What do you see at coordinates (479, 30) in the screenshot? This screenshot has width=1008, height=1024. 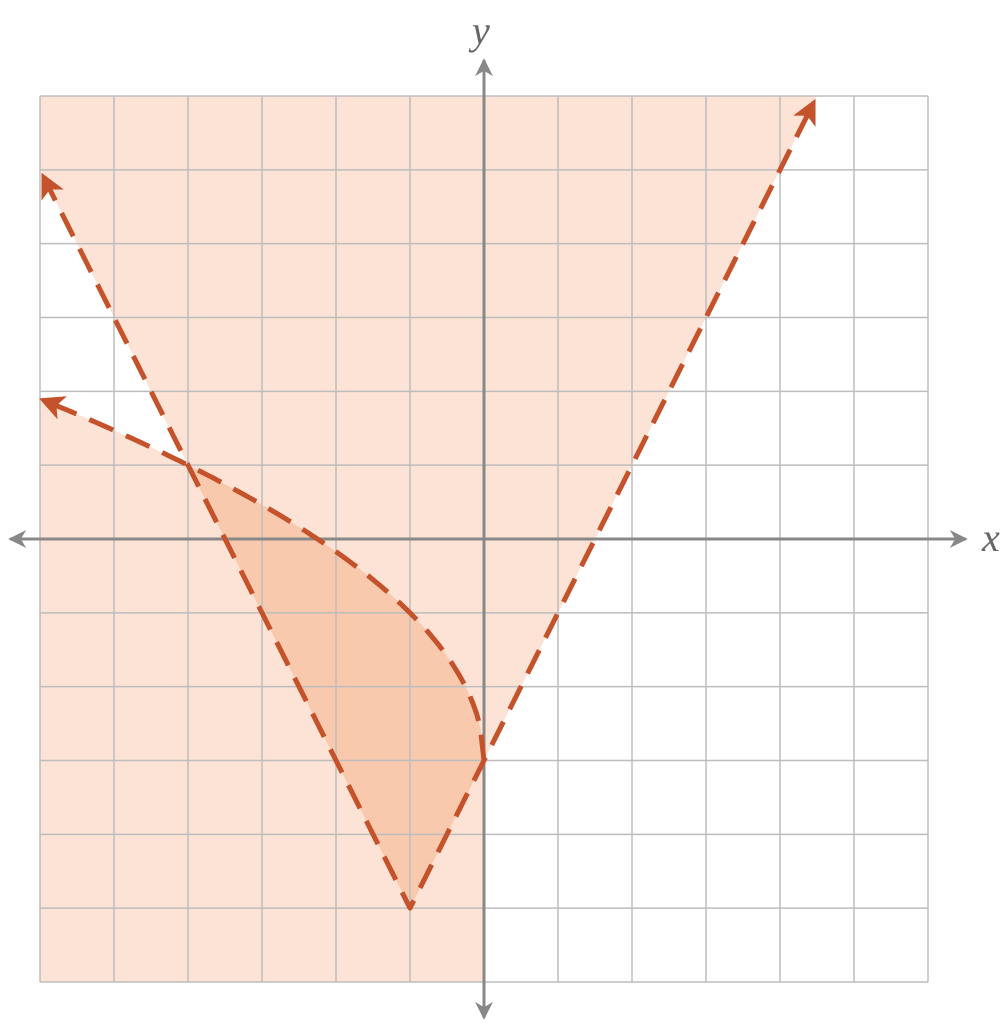 I see `y-axis-label: y` at bounding box center [479, 30].